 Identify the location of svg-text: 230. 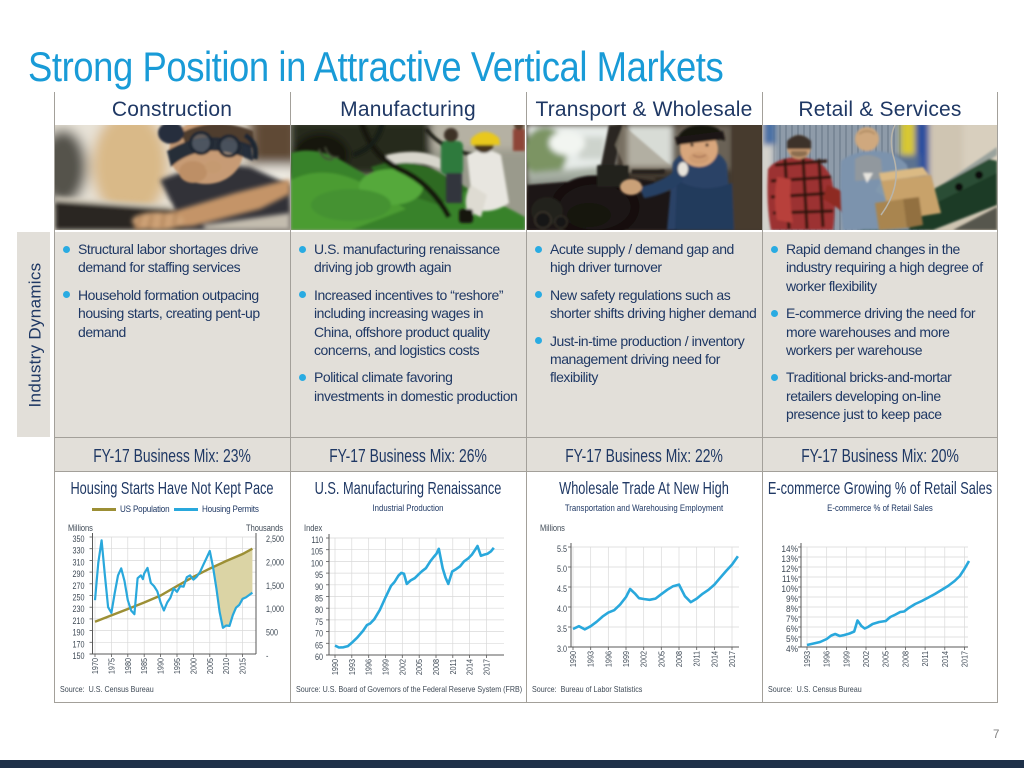
(79, 609).